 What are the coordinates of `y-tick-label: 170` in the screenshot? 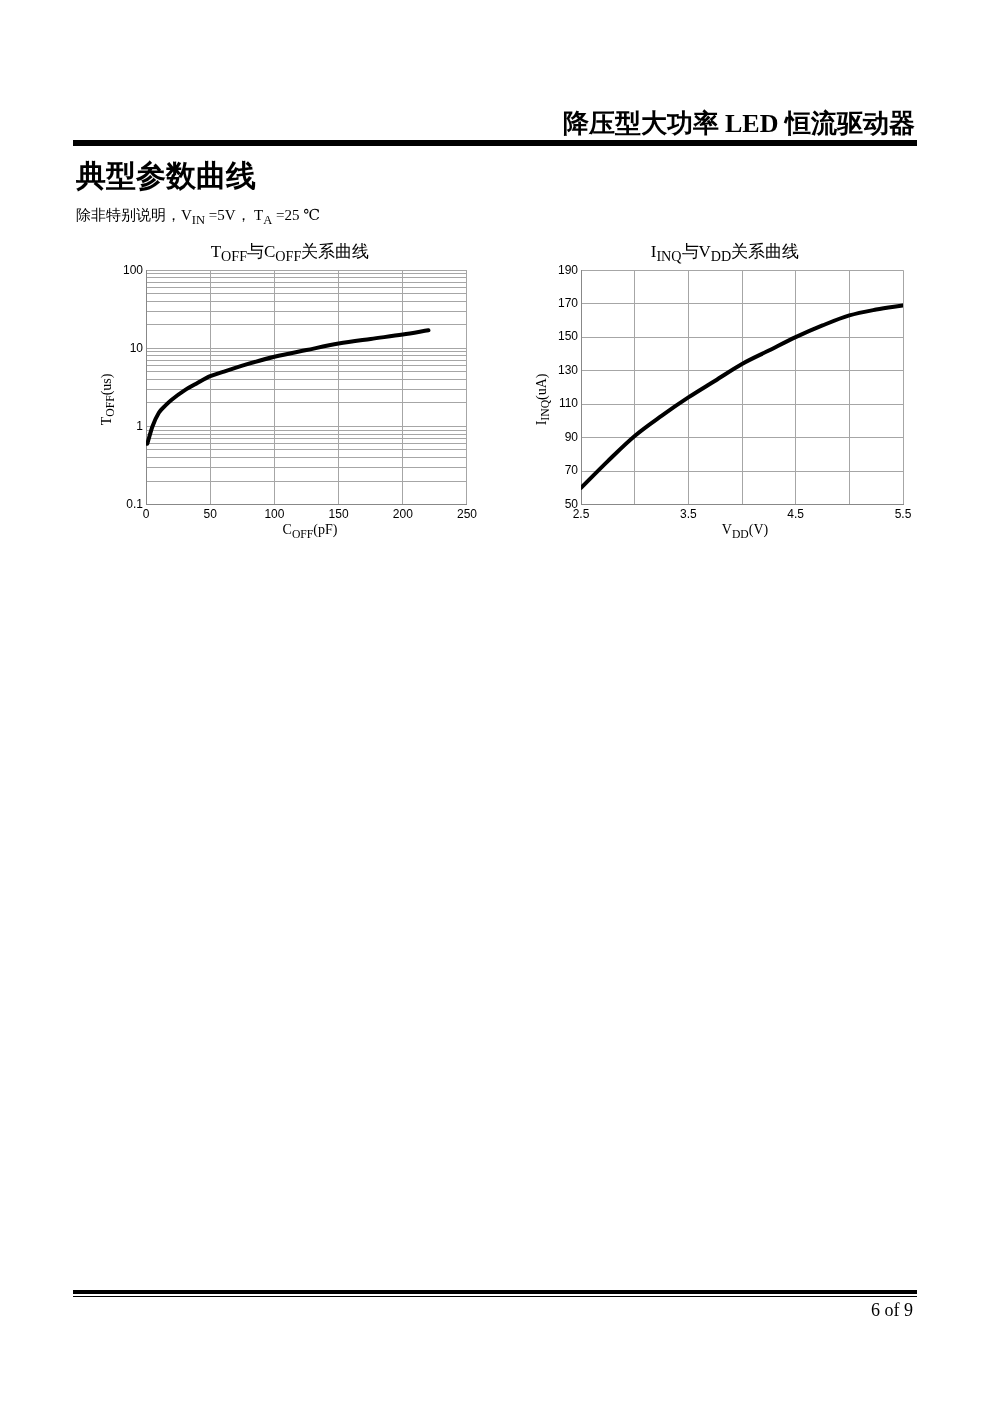 It's located at (568, 303).